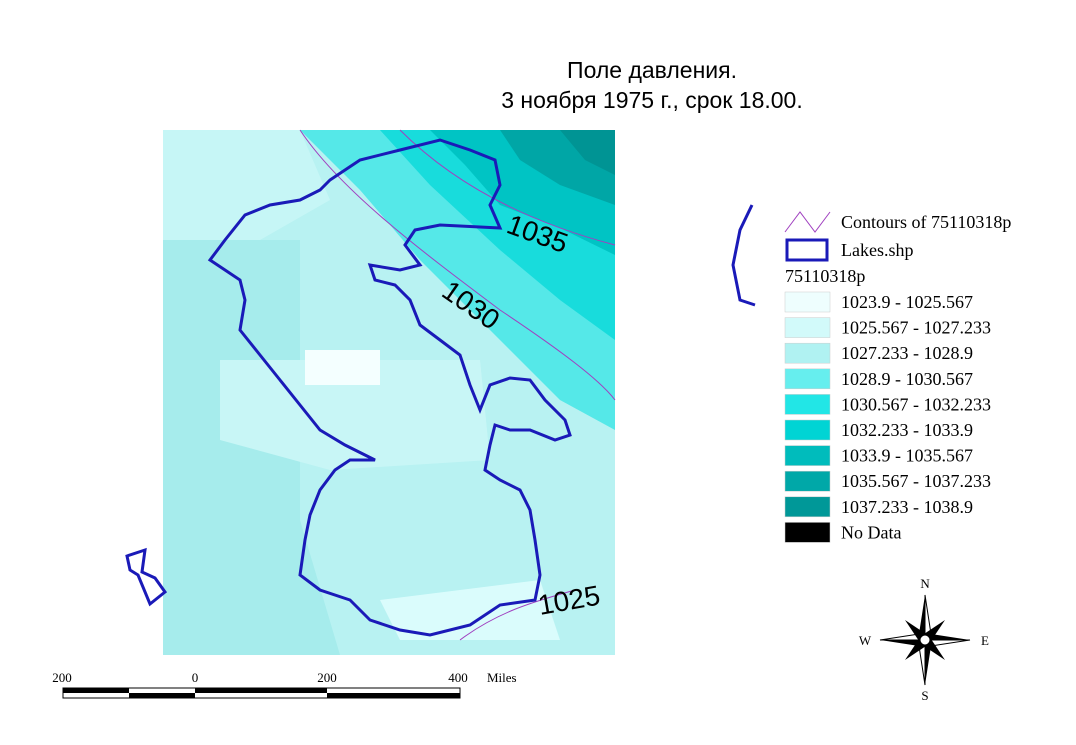 This screenshot has width=1076, height=745. What do you see at coordinates (916, 328) in the screenshot?
I see `legend-class-label: 1025.567 - 1027.233` at bounding box center [916, 328].